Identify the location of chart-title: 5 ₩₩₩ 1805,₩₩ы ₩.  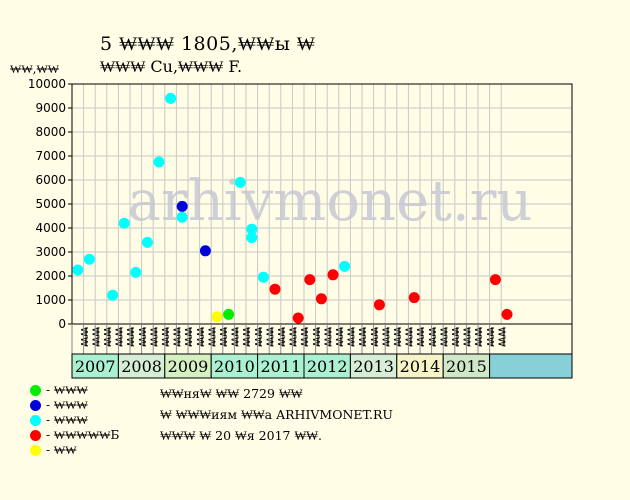
(208, 44).